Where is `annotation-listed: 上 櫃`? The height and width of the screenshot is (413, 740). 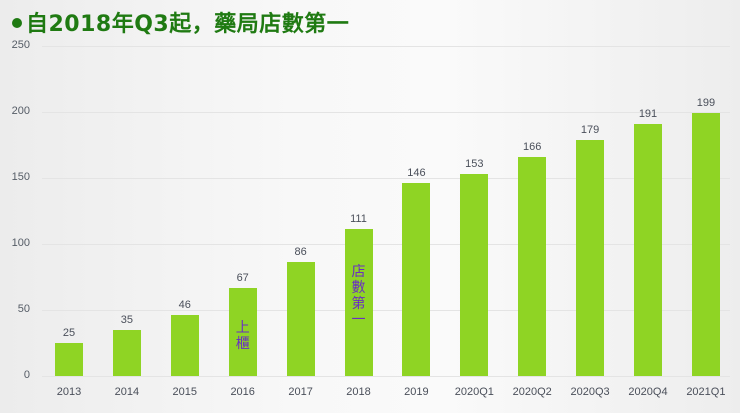 annotation-listed: 上 櫃 is located at coordinates (242, 336).